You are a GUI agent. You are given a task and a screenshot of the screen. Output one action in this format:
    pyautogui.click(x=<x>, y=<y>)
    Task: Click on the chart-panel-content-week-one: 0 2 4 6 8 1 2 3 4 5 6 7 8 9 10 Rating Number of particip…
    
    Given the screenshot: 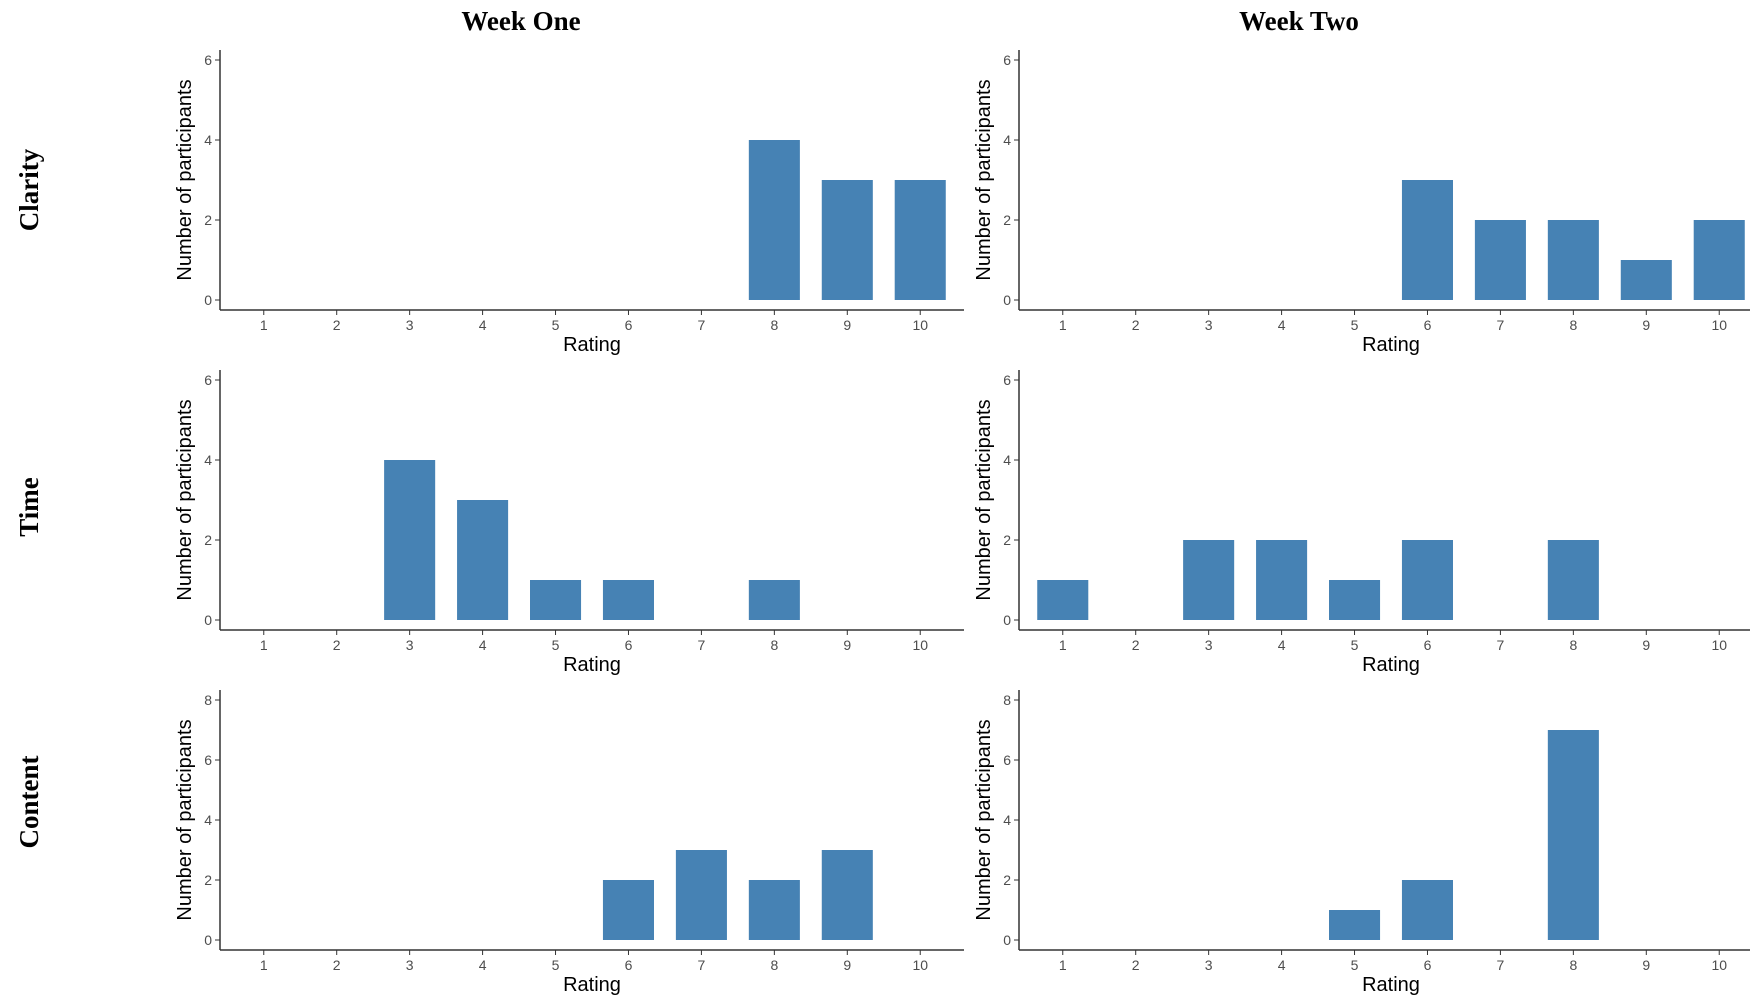 What is the action you would take?
    pyautogui.click(x=569, y=843)
    